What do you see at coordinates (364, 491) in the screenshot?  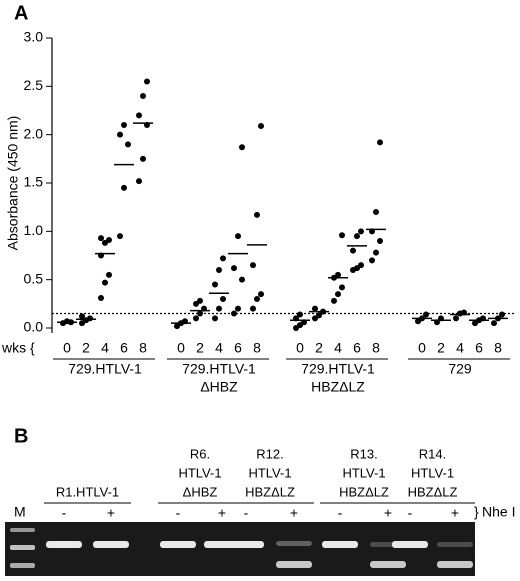 I see `sample-label: HBZΔLZ` at bounding box center [364, 491].